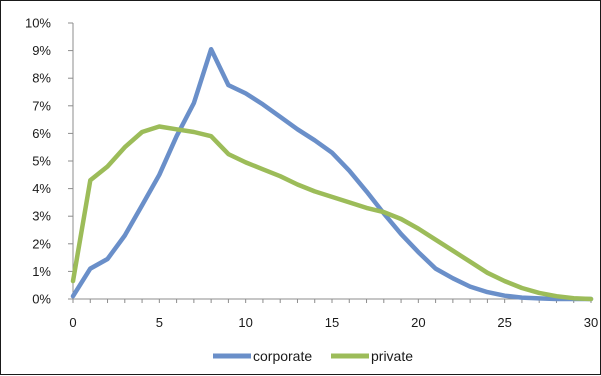 The height and width of the screenshot is (376, 601). What do you see at coordinates (313, 356) in the screenshot?
I see `legend: corporate private` at bounding box center [313, 356].